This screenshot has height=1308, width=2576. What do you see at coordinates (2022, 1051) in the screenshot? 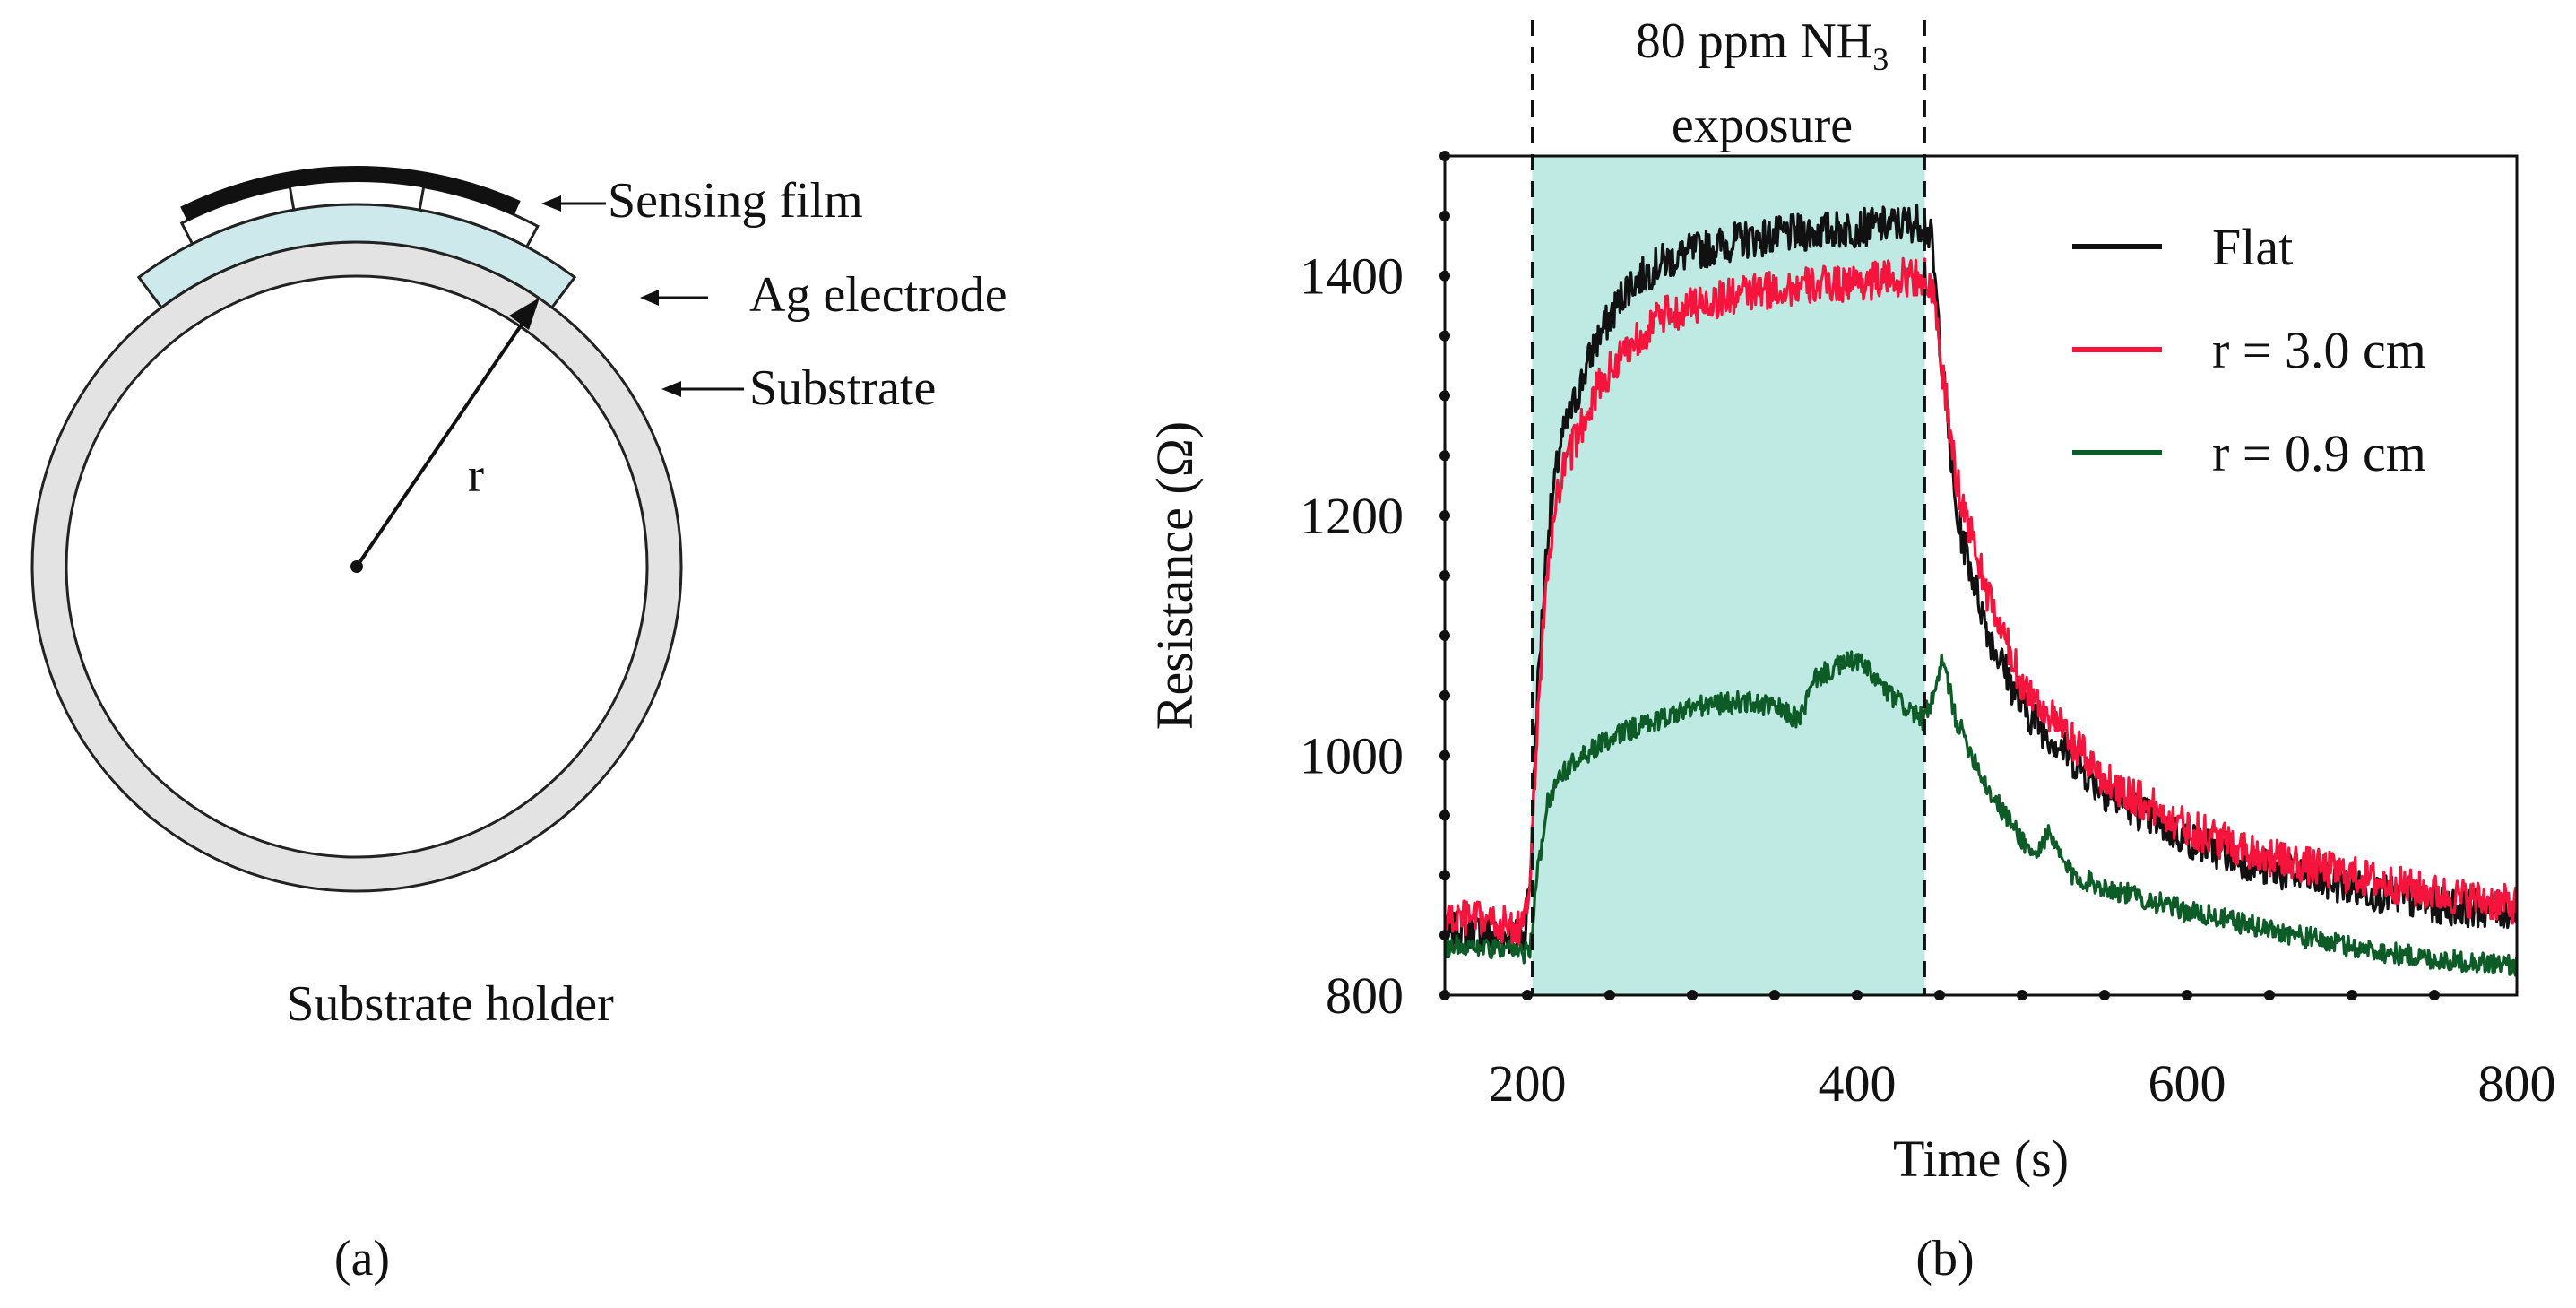
I see `x-axis-ticks: 200 400 600 800` at bounding box center [2022, 1051].